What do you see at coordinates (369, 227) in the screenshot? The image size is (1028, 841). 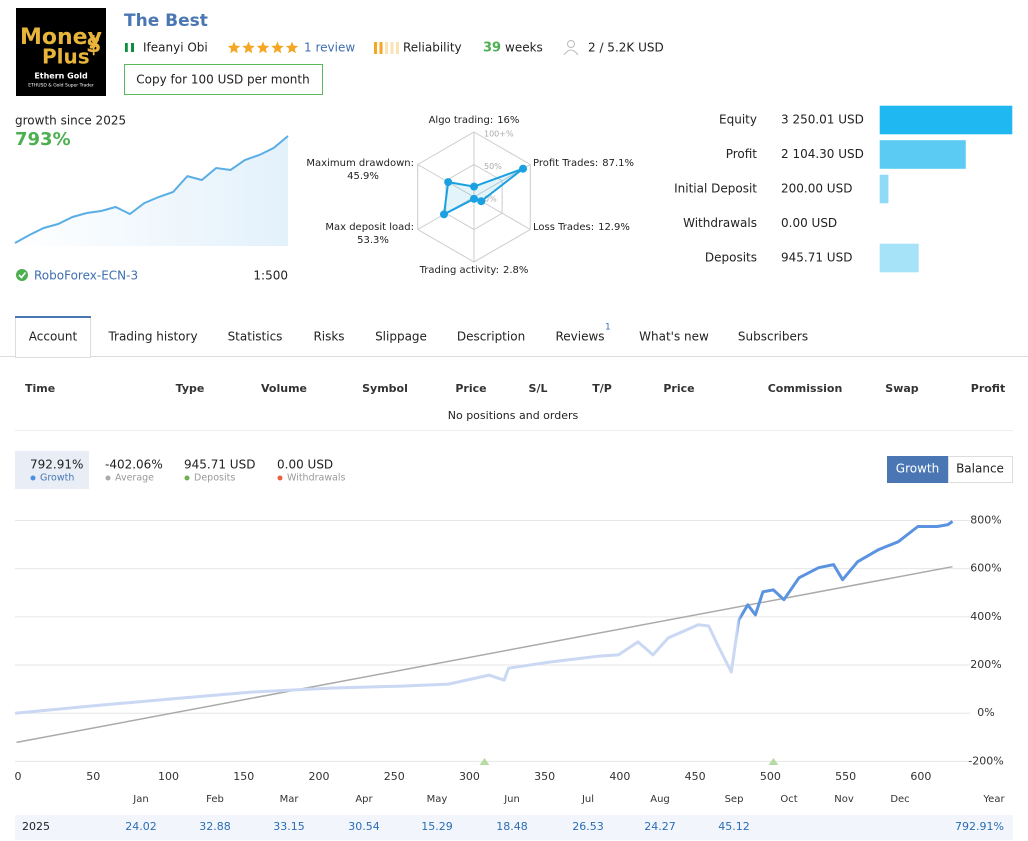 I see `radar-label: Max deposit load:` at bounding box center [369, 227].